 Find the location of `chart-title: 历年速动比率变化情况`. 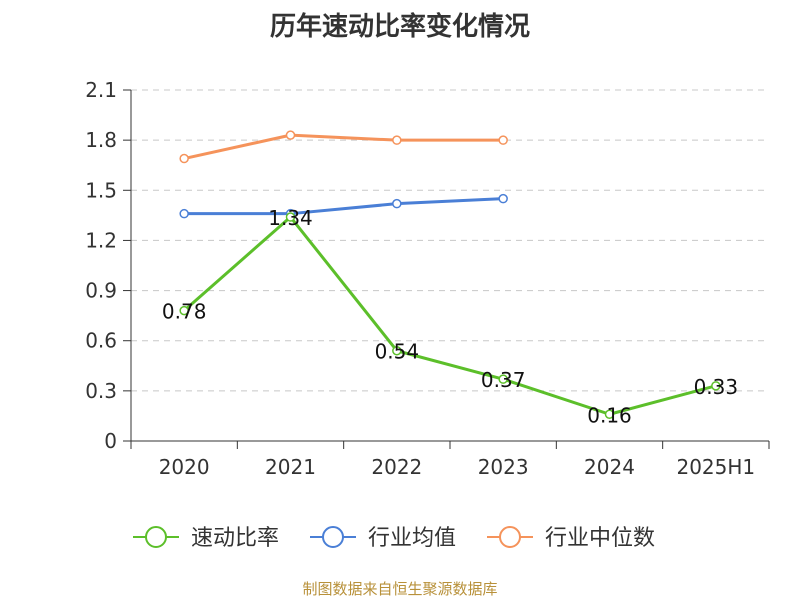

chart-title: 历年速动比率变化情况 is located at coordinates (399, 27).